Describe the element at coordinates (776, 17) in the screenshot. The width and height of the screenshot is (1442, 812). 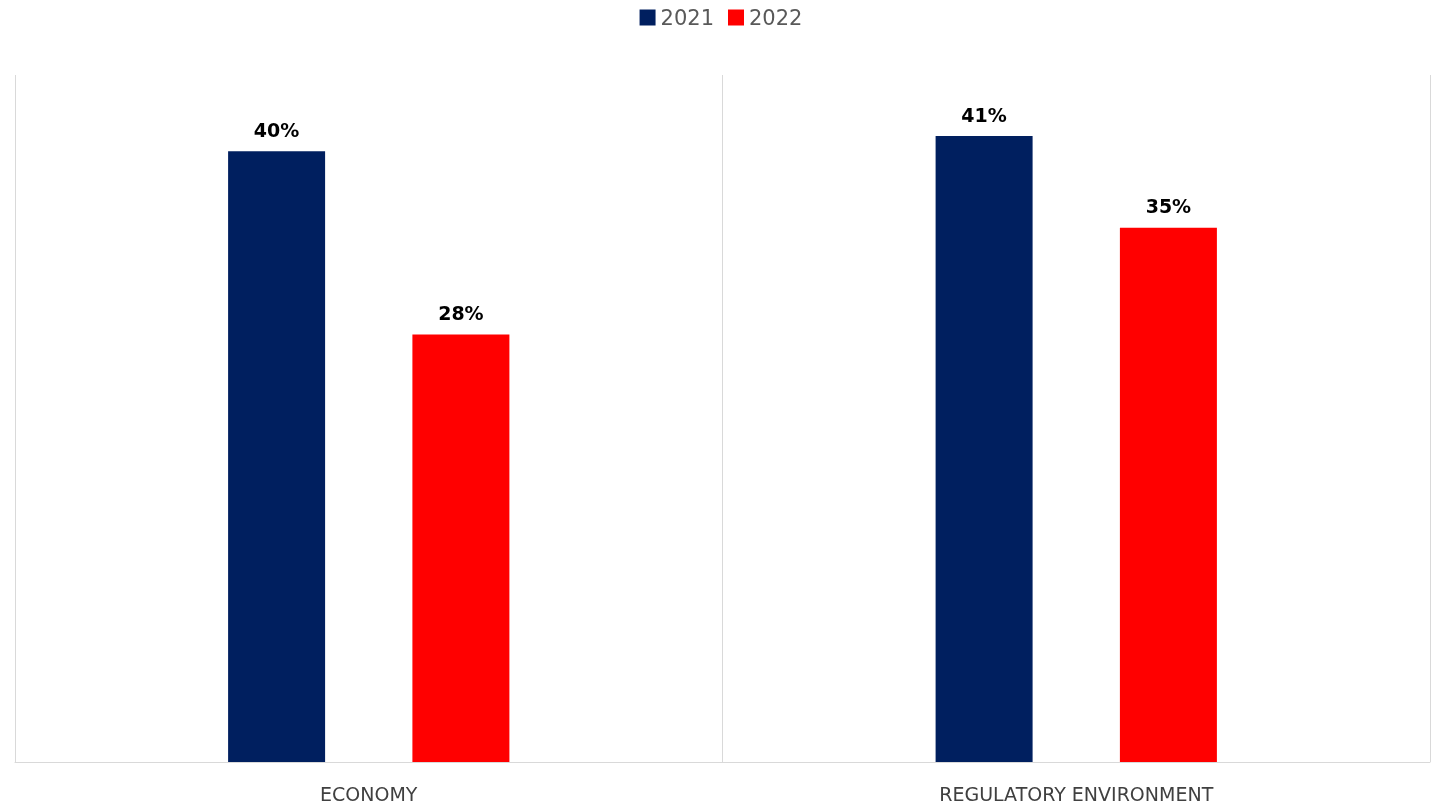
I see `legend-label: 2022` at that location.